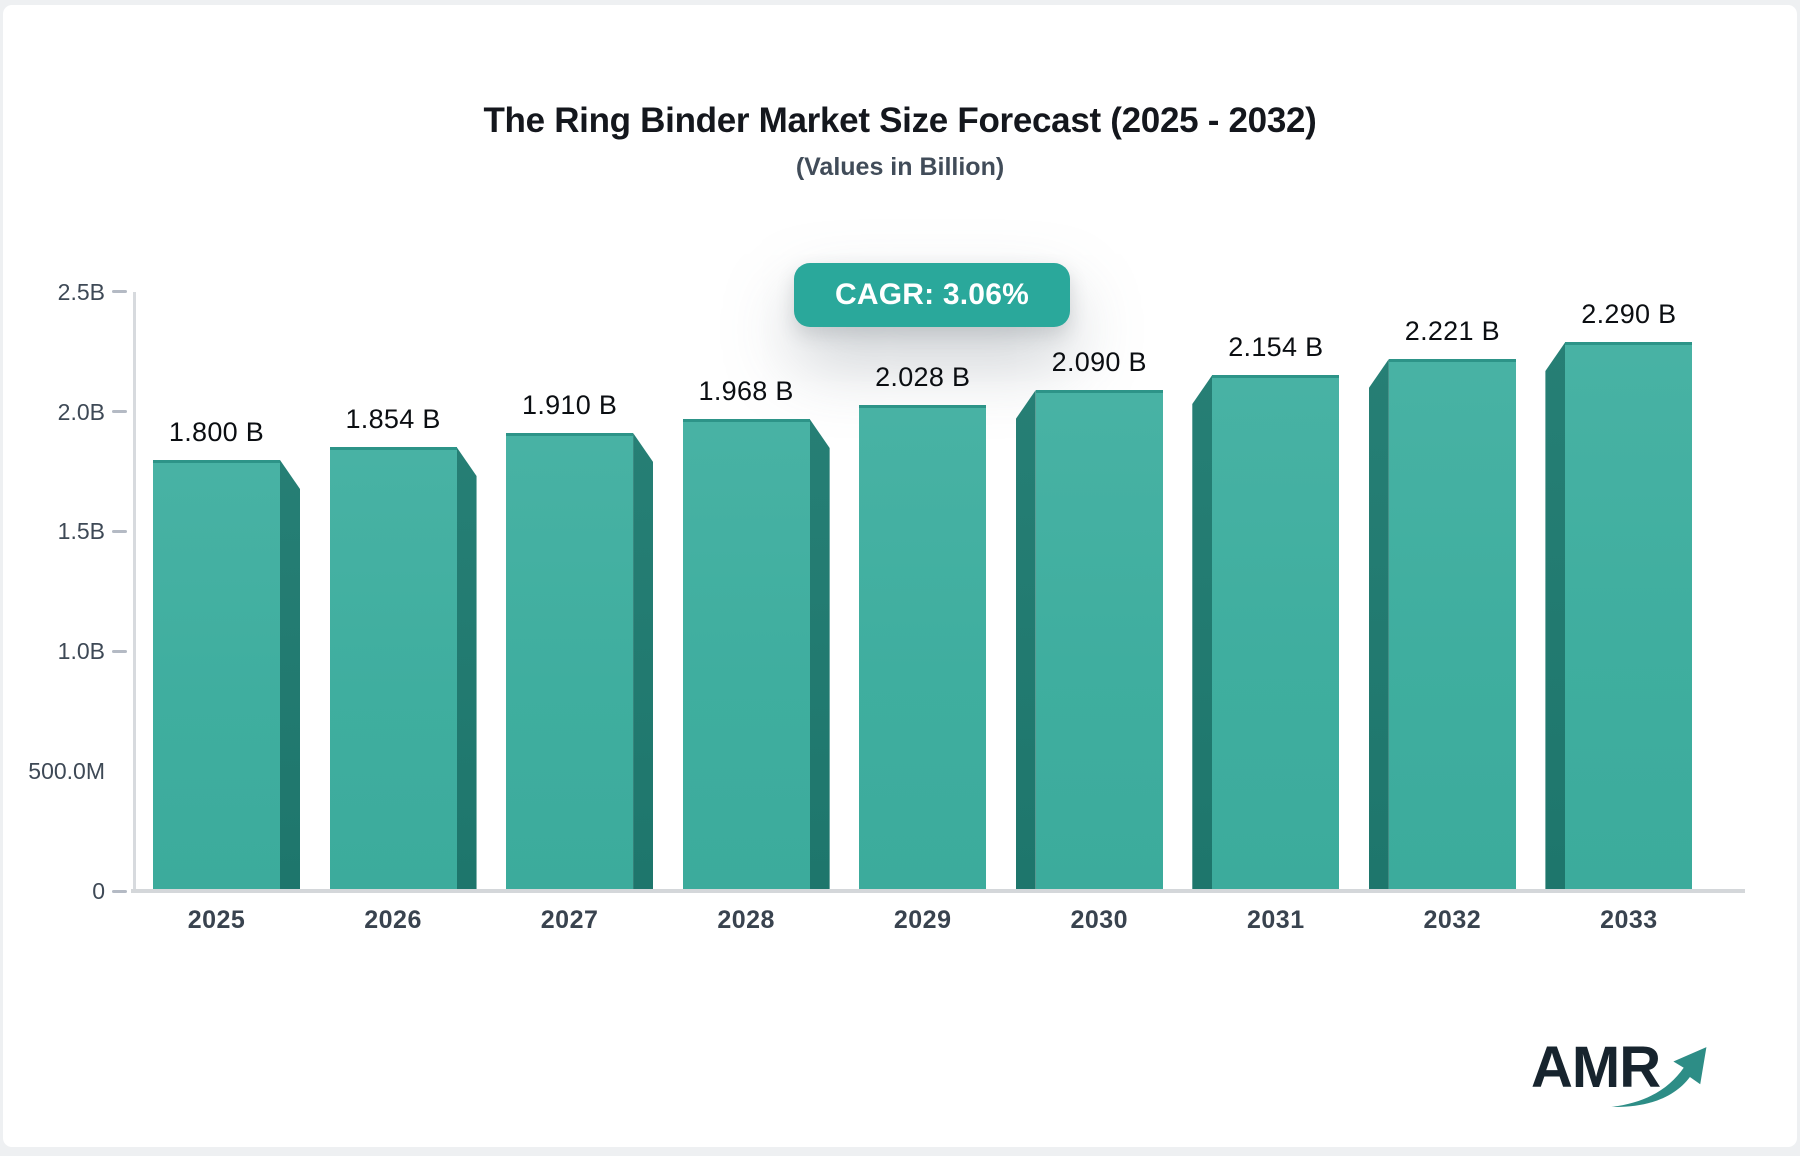  Describe the element at coordinates (134, 592) in the screenshot. I see `y-axis-line` at that location.